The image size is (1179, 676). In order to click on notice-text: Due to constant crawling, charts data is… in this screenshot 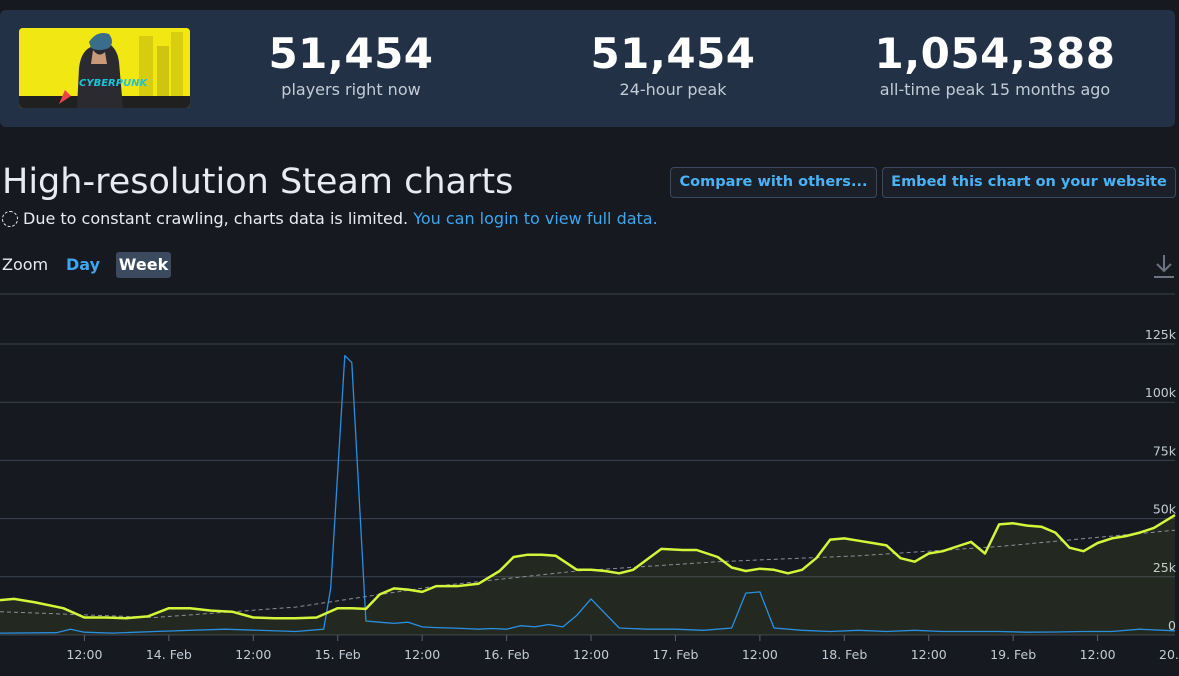, I will do `click(216, 218)`.